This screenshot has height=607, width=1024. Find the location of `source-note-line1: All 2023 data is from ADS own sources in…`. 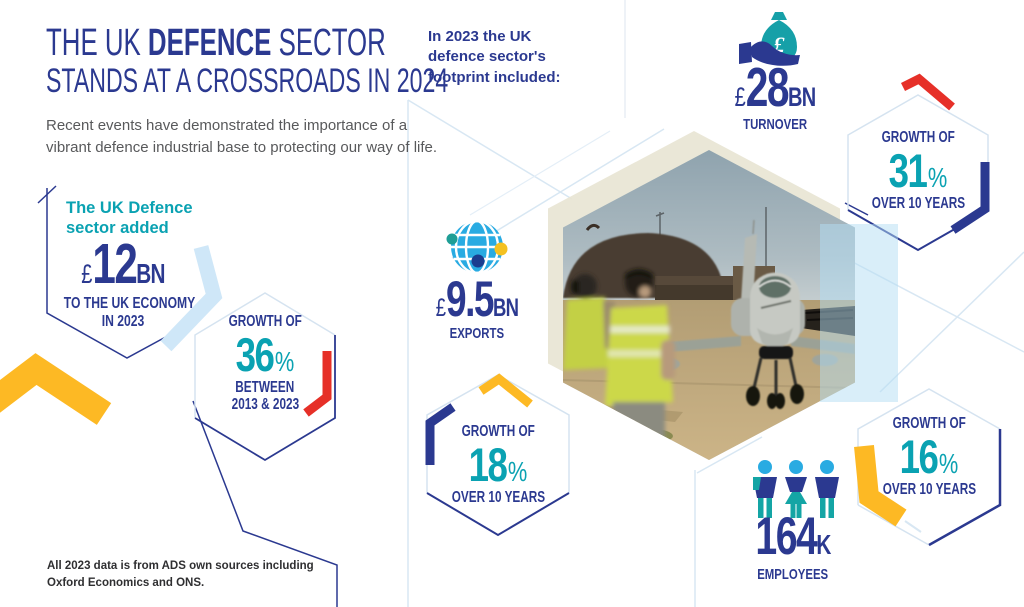

source-note-line1: All 2023 data is from ADS own sources in… is located at coordinates (180, 566).